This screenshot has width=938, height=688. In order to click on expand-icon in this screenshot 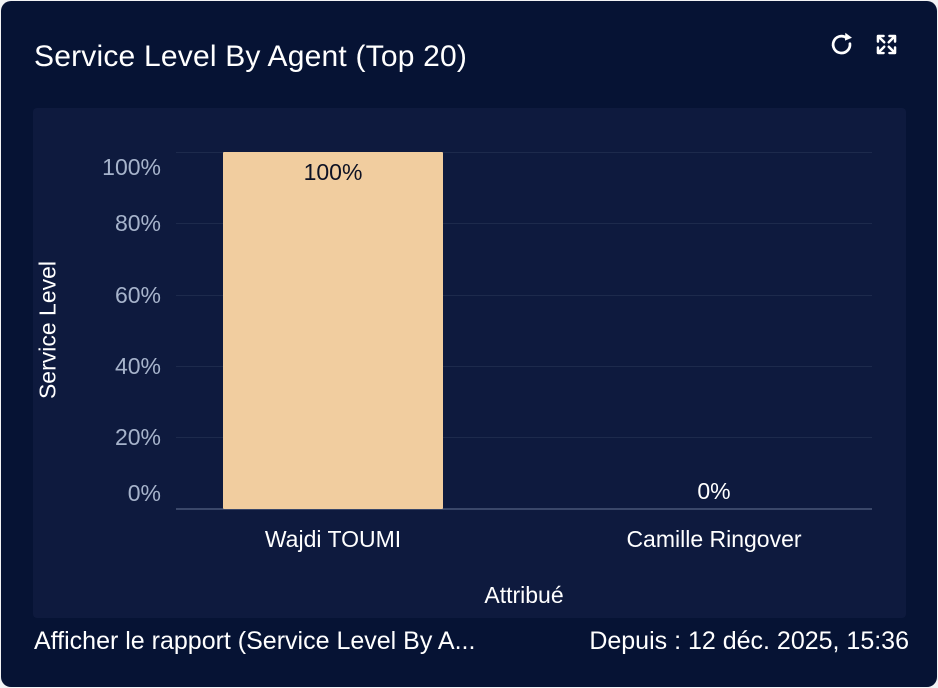, I will do `click(886, 44)`.